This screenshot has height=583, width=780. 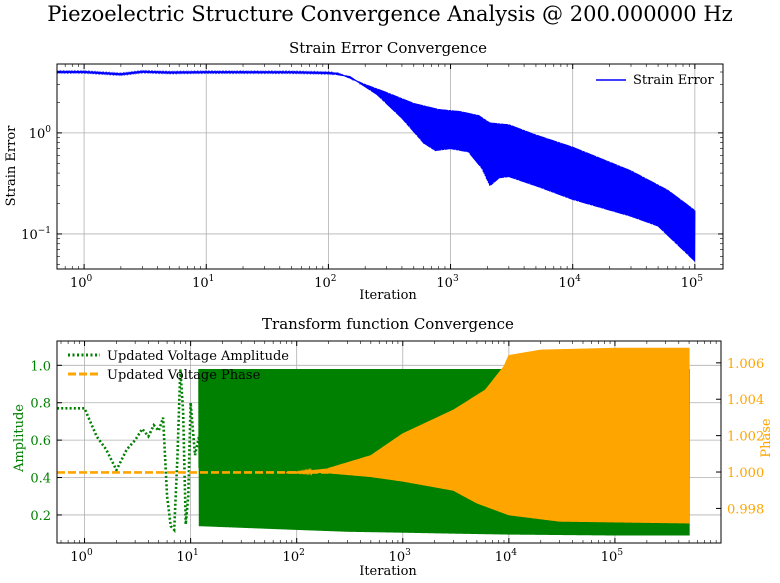 What do you see at coordinates (400, 556) in the screenshot?
I see `chart2-xtick-label: 10³` at bounding box center [400, 556].